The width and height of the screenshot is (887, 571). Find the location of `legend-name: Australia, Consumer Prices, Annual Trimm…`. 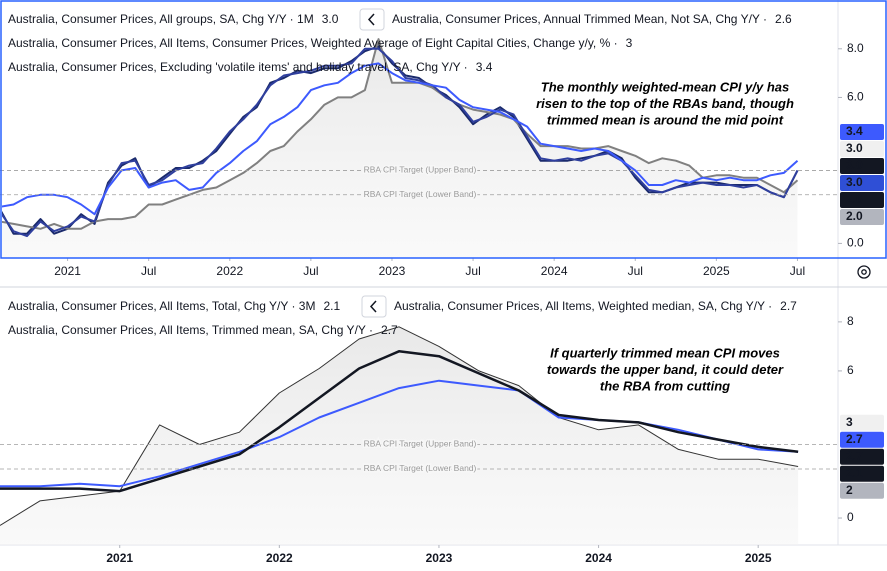

legend-name: Australia, Consumer Prices, Annual Trimm… is located at coordinates (579, 19).